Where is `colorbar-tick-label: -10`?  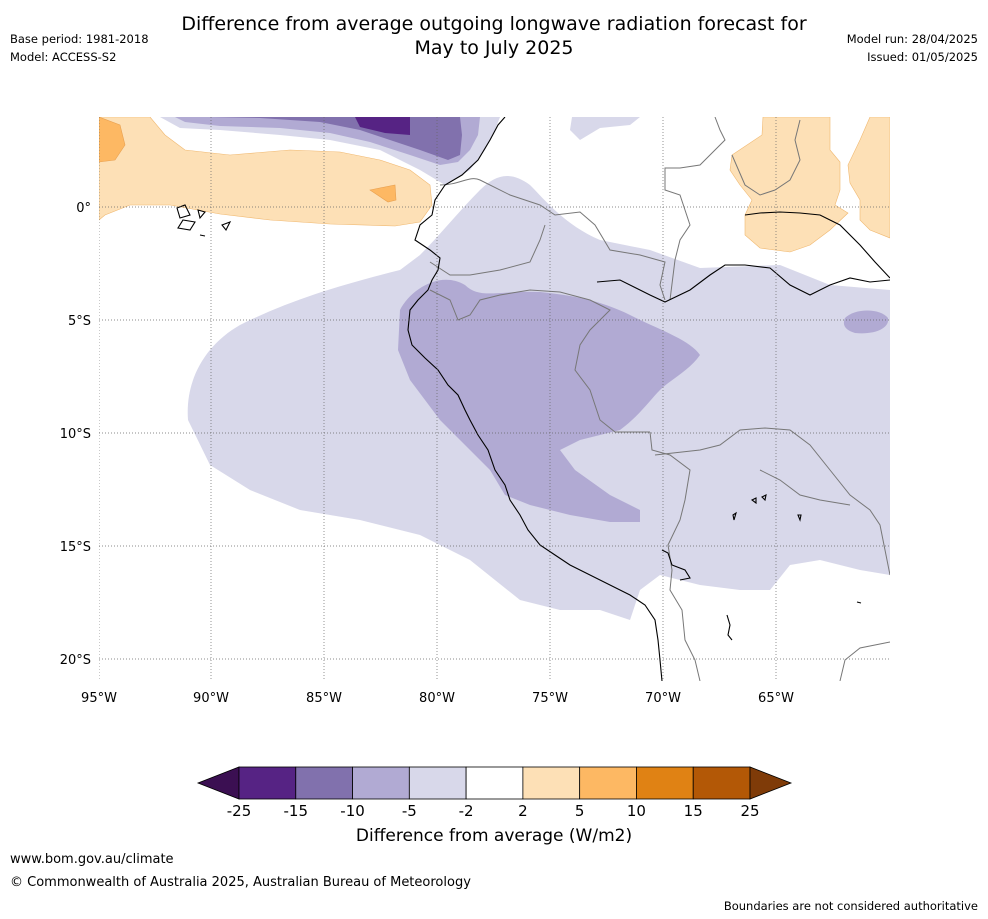
colorbar-tick-label: -10 is located at coordinates (352, 811).